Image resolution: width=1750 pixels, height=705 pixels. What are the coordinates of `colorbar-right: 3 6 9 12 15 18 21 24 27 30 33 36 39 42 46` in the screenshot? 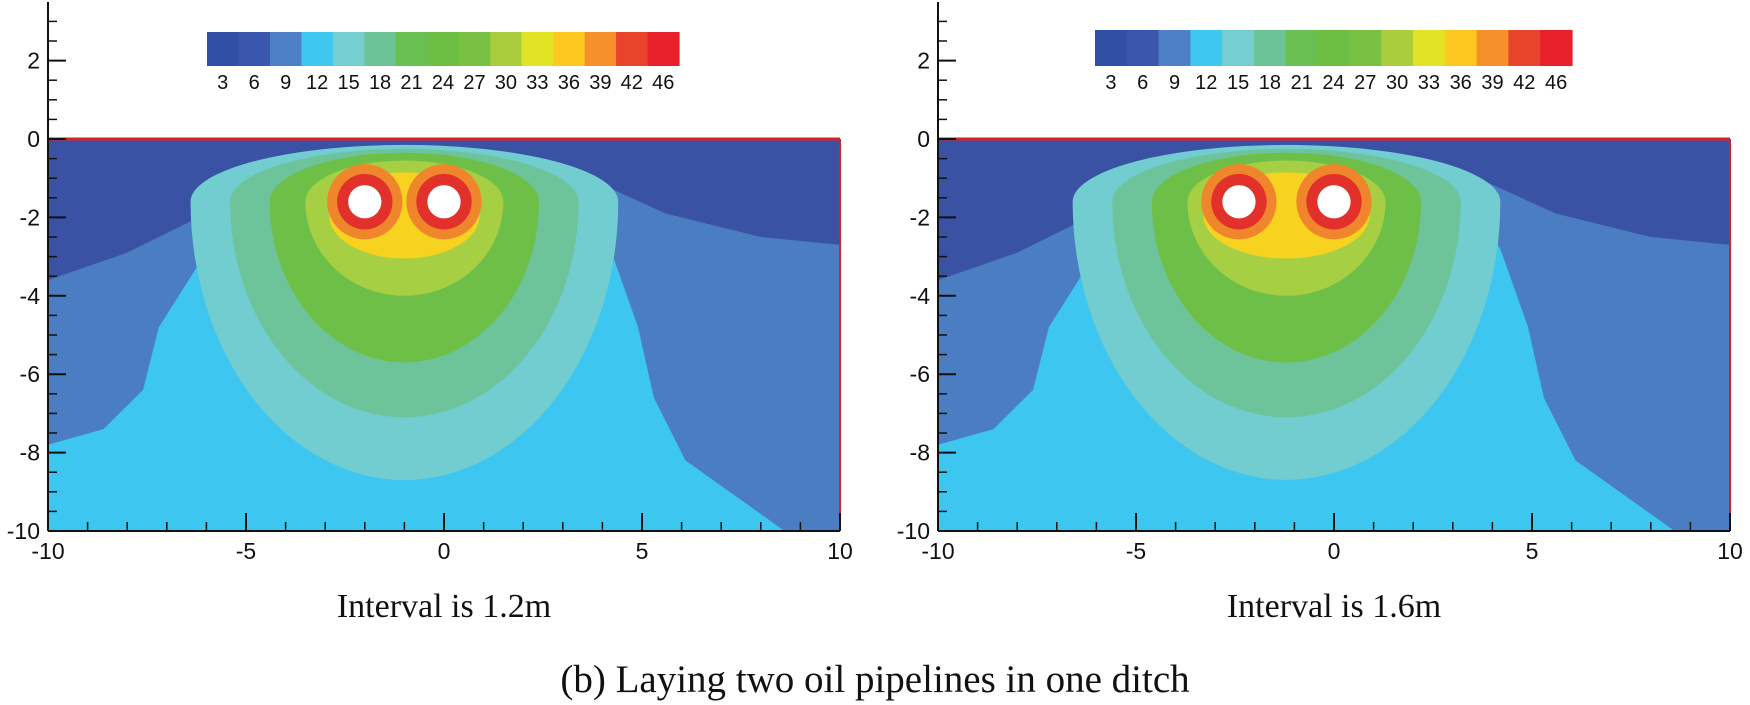 It's located at (1334, 62).